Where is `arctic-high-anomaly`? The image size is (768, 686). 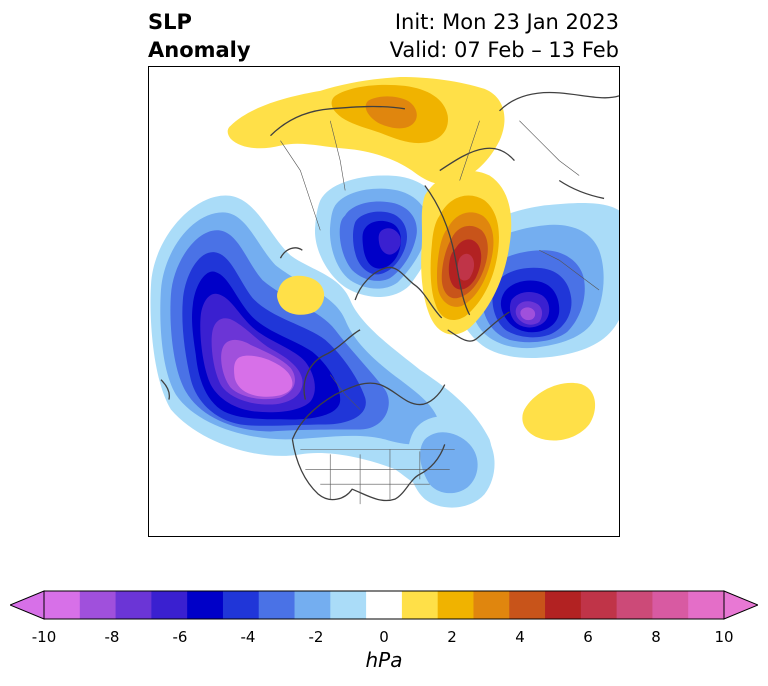 arctic-high-anomaly is located at coordinates (466, 252).